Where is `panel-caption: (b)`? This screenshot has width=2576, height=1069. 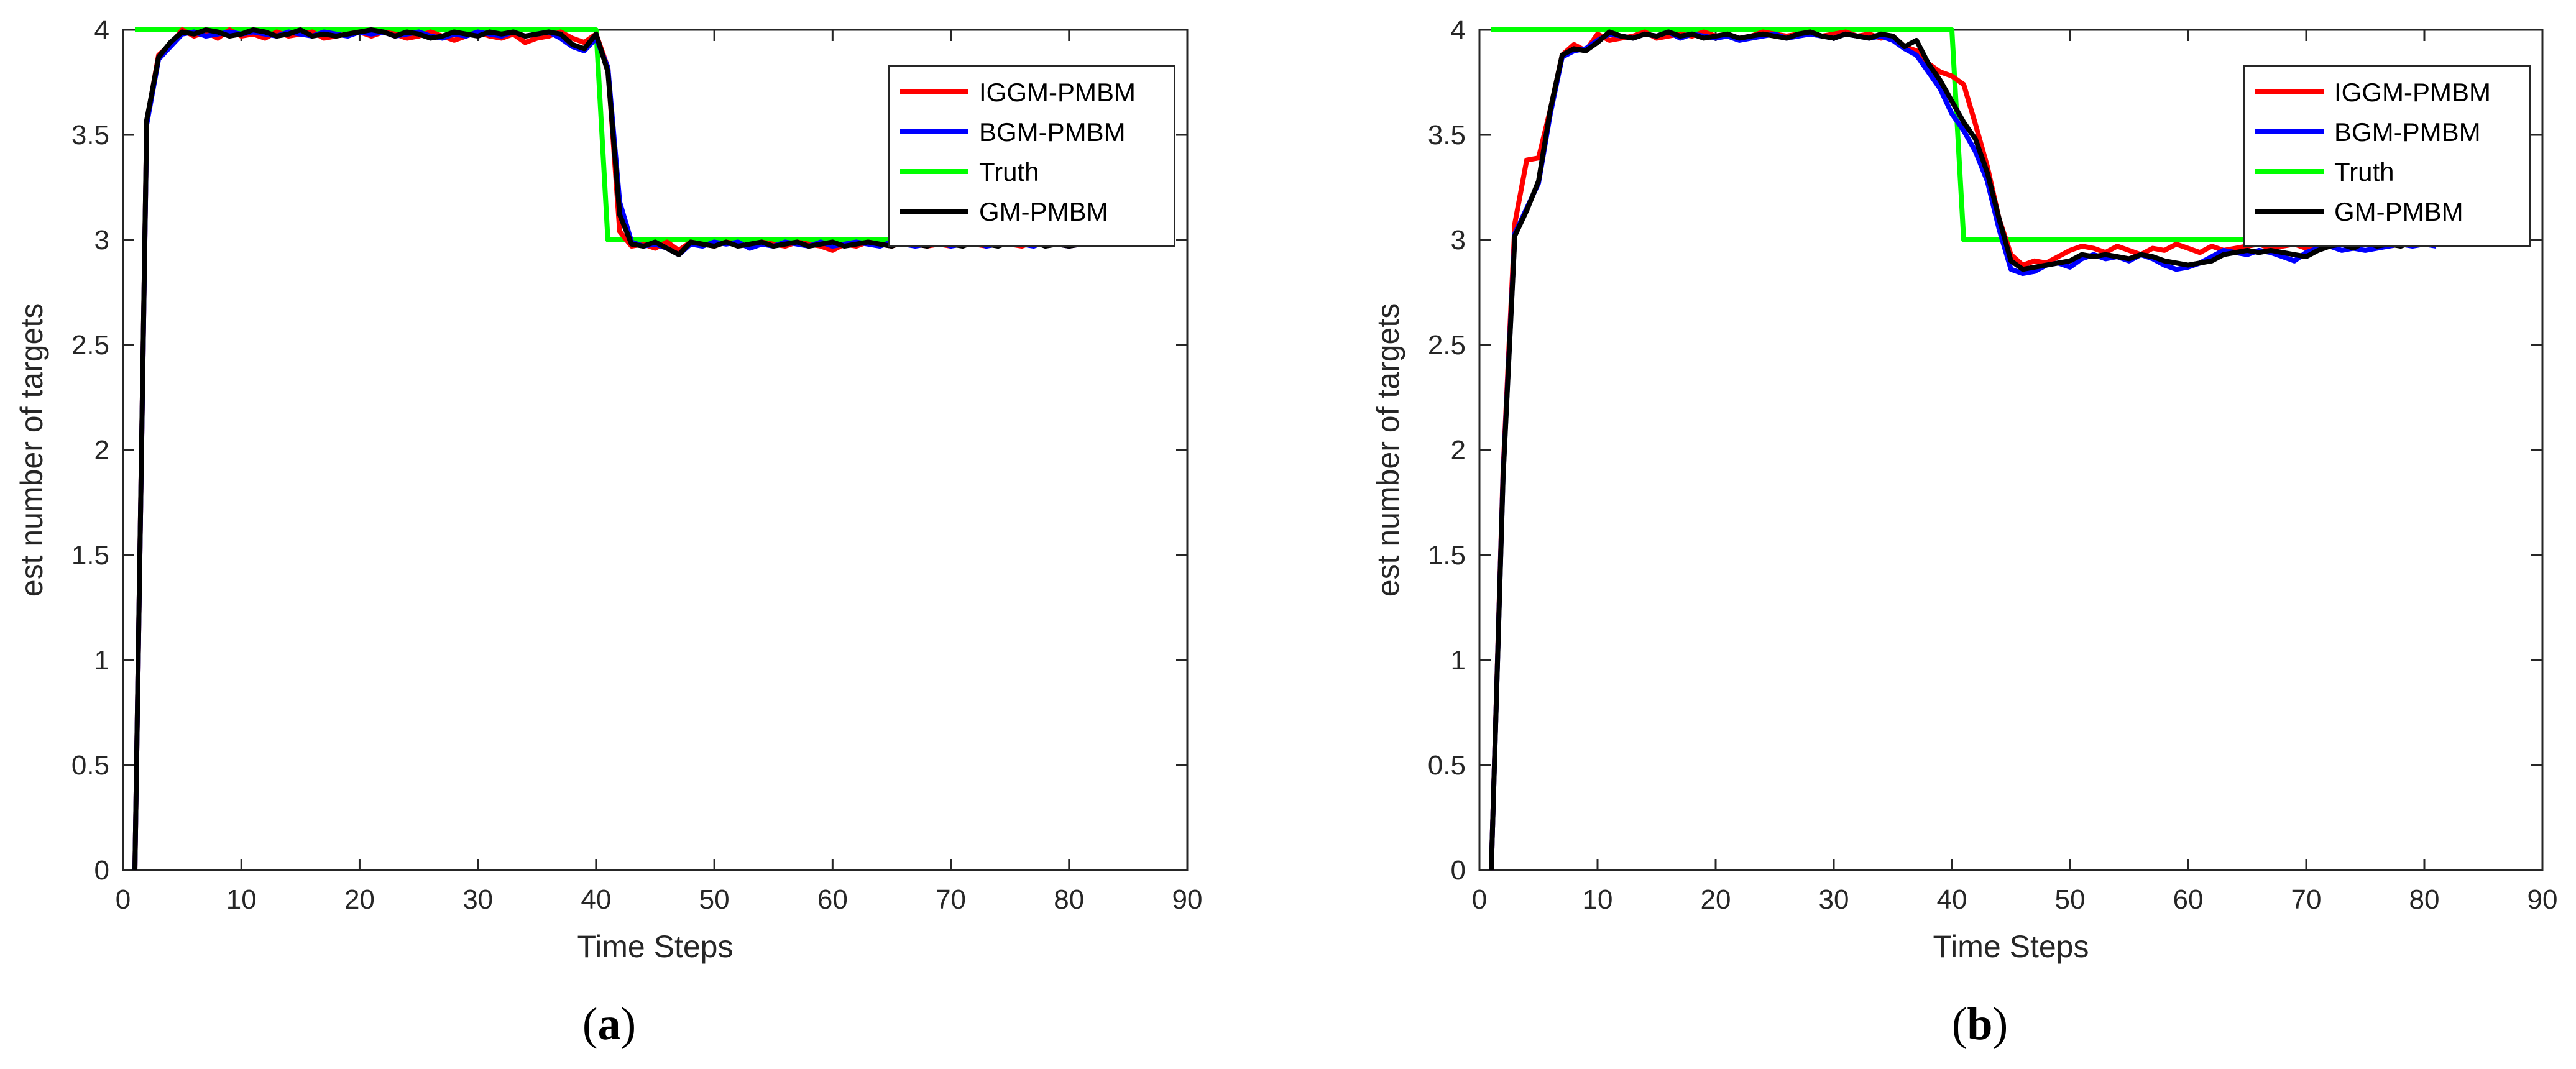
panel-caption: (b) is located at coordinates (1980, 1024).